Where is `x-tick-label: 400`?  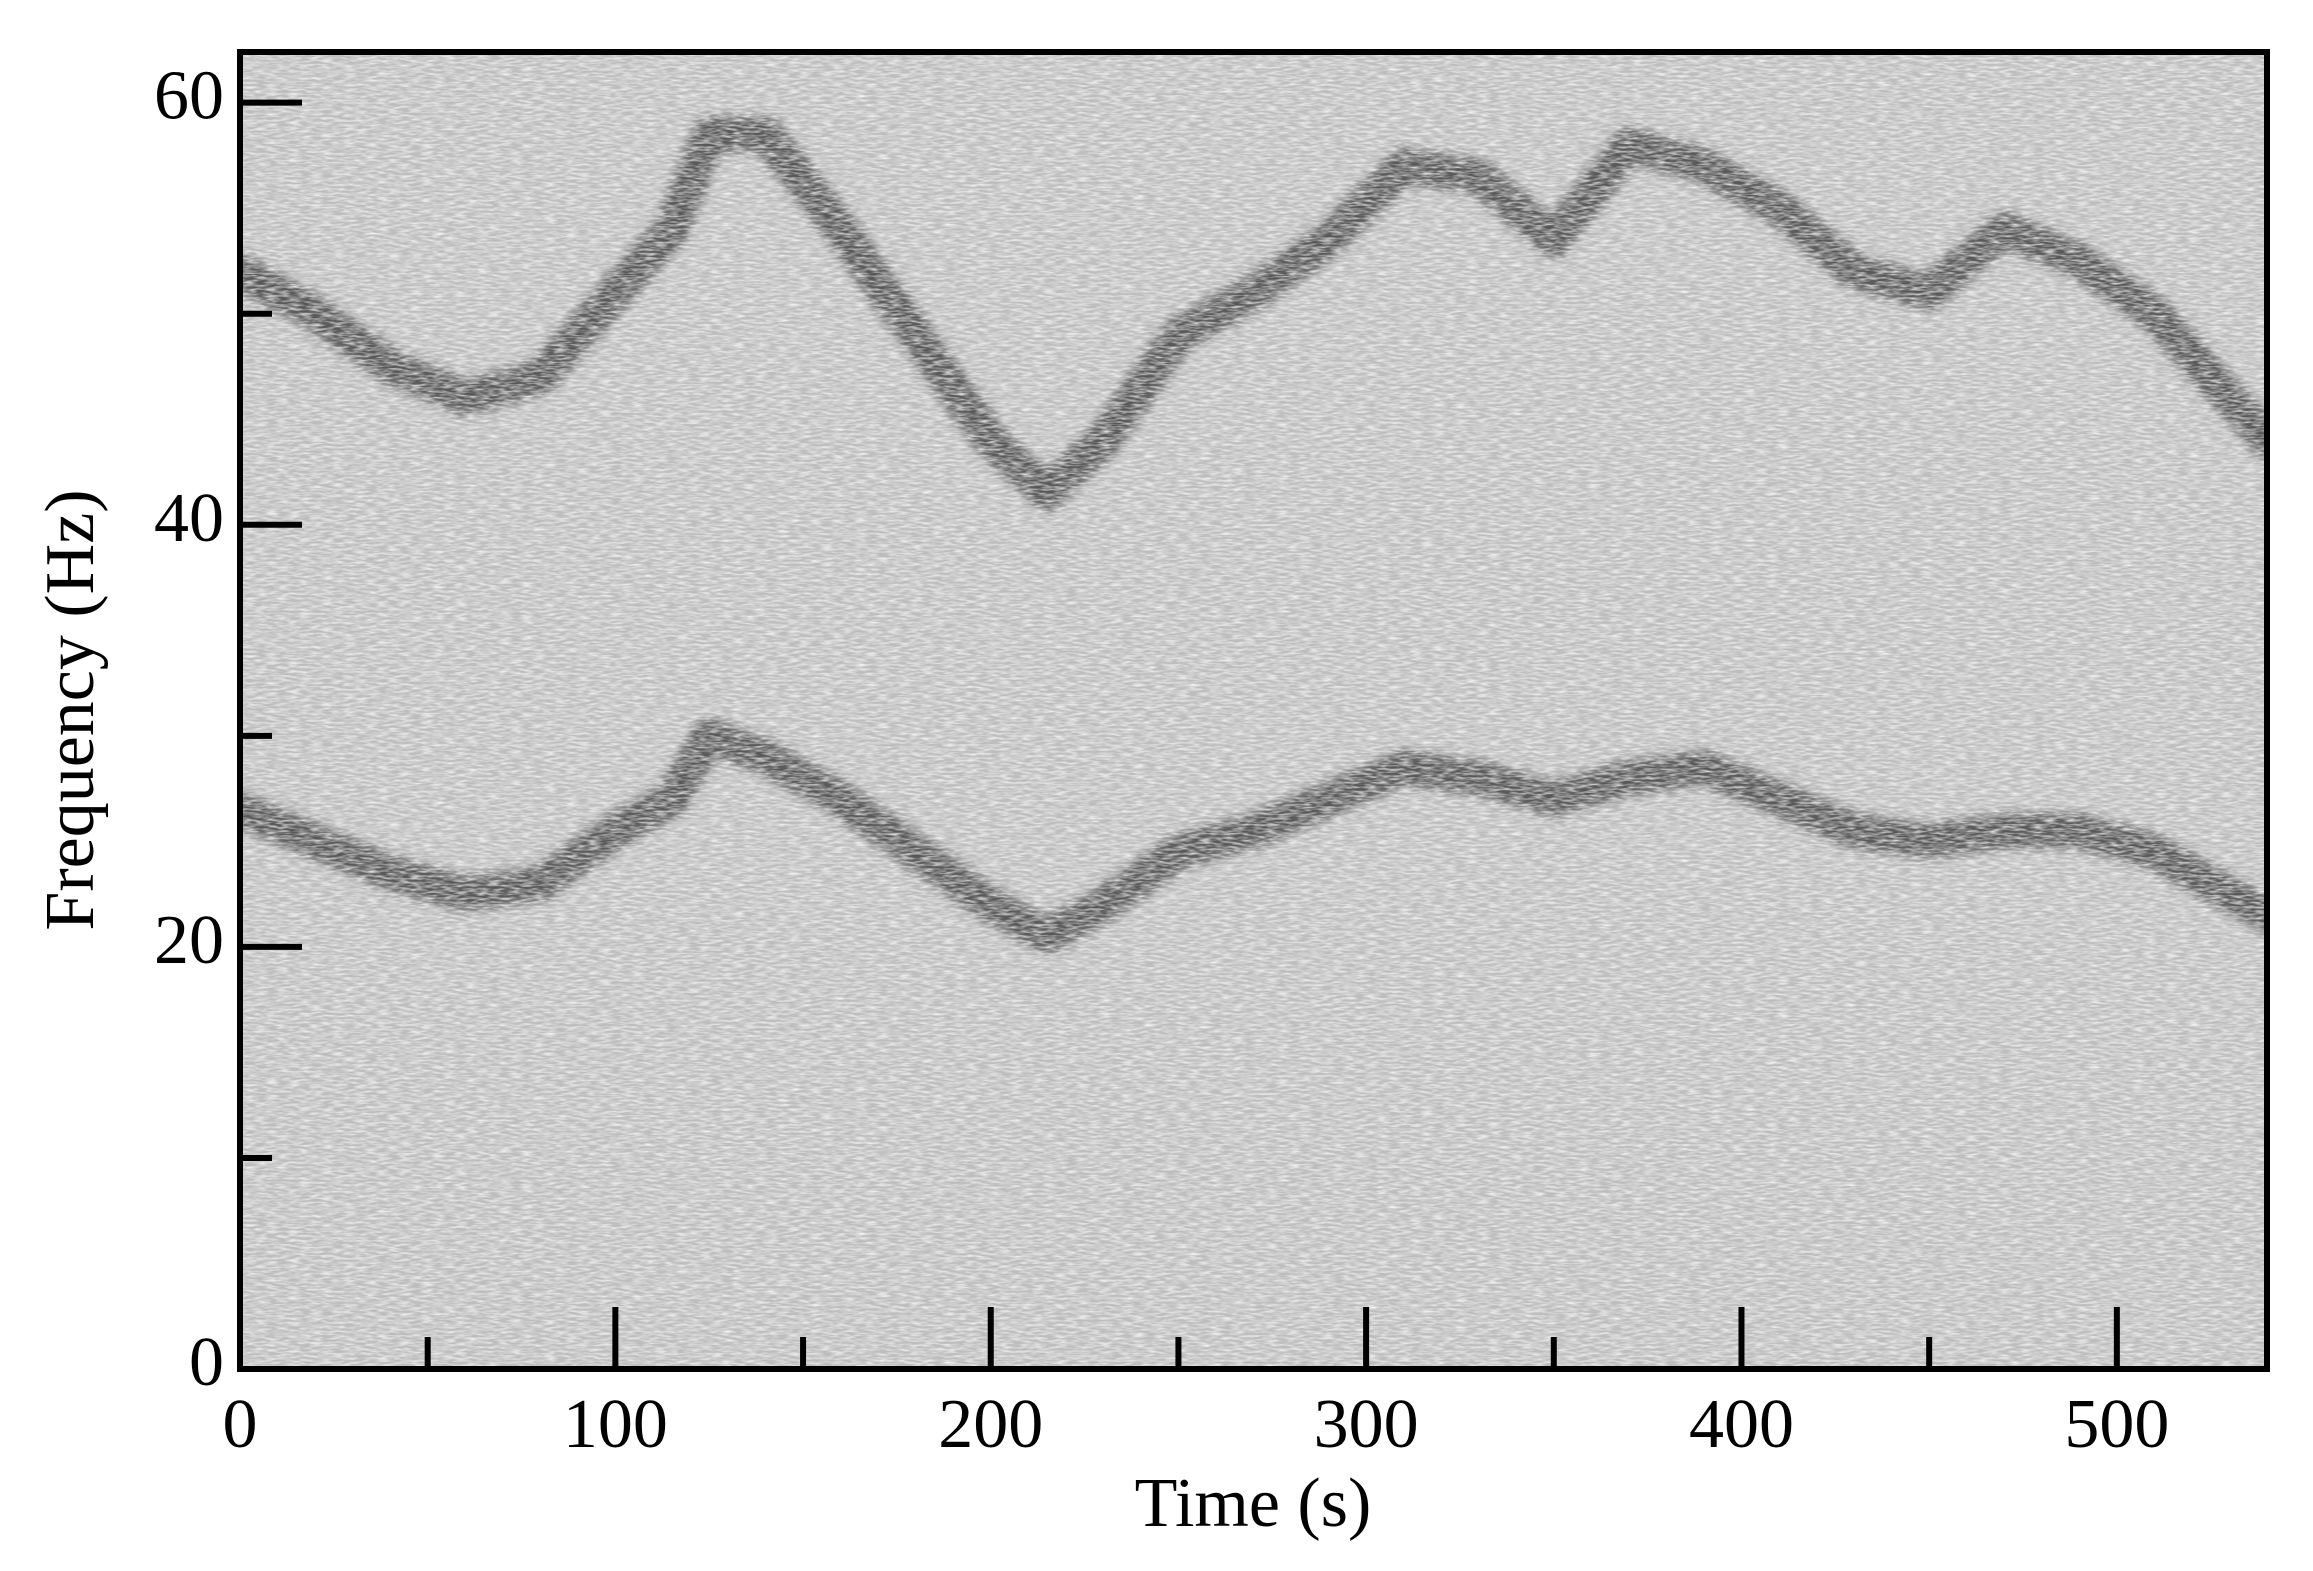
x-tick-label: 400 is located at coordinates (1741, 1424).